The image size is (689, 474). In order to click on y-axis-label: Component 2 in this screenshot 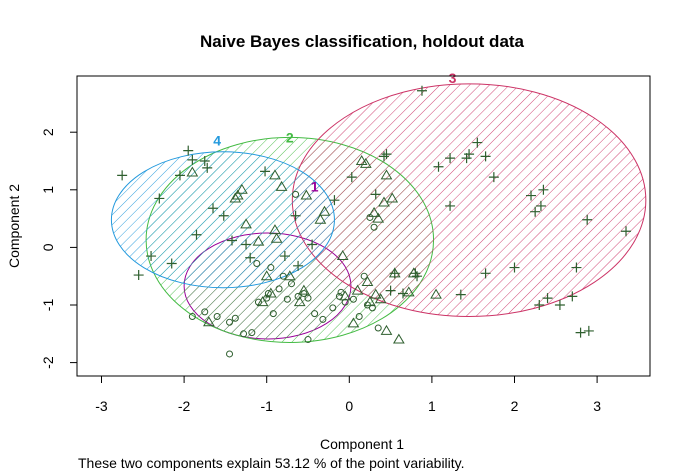, I will do `click(14, 226)`.